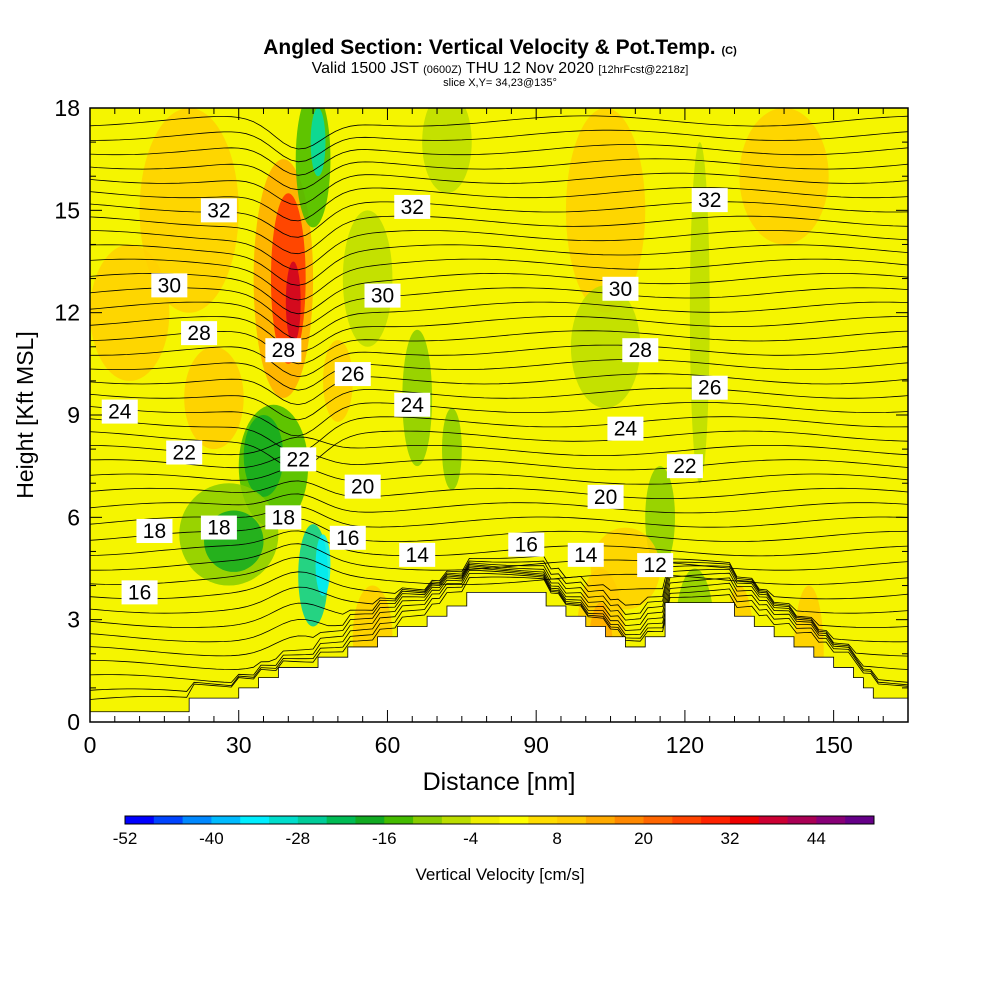 The width and height of the screenshot is (1000, 1000). Describe the element at coordinates (125, 838) in the screenshot. I see `colorbar-tick-label: -52` at that location.